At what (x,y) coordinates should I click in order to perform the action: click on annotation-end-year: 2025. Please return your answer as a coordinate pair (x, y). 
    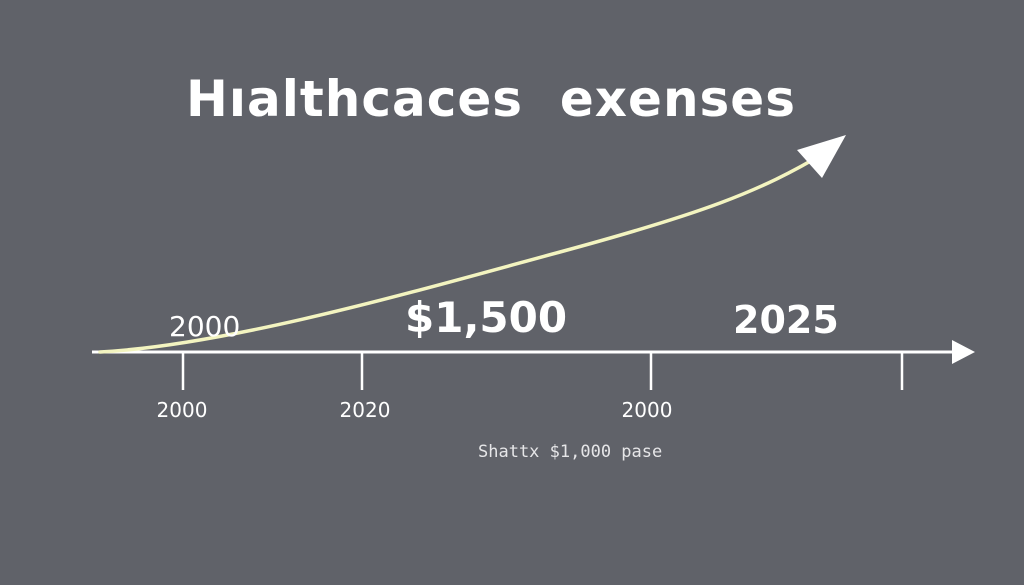
    Looking at the image, I should click on (786, 320).